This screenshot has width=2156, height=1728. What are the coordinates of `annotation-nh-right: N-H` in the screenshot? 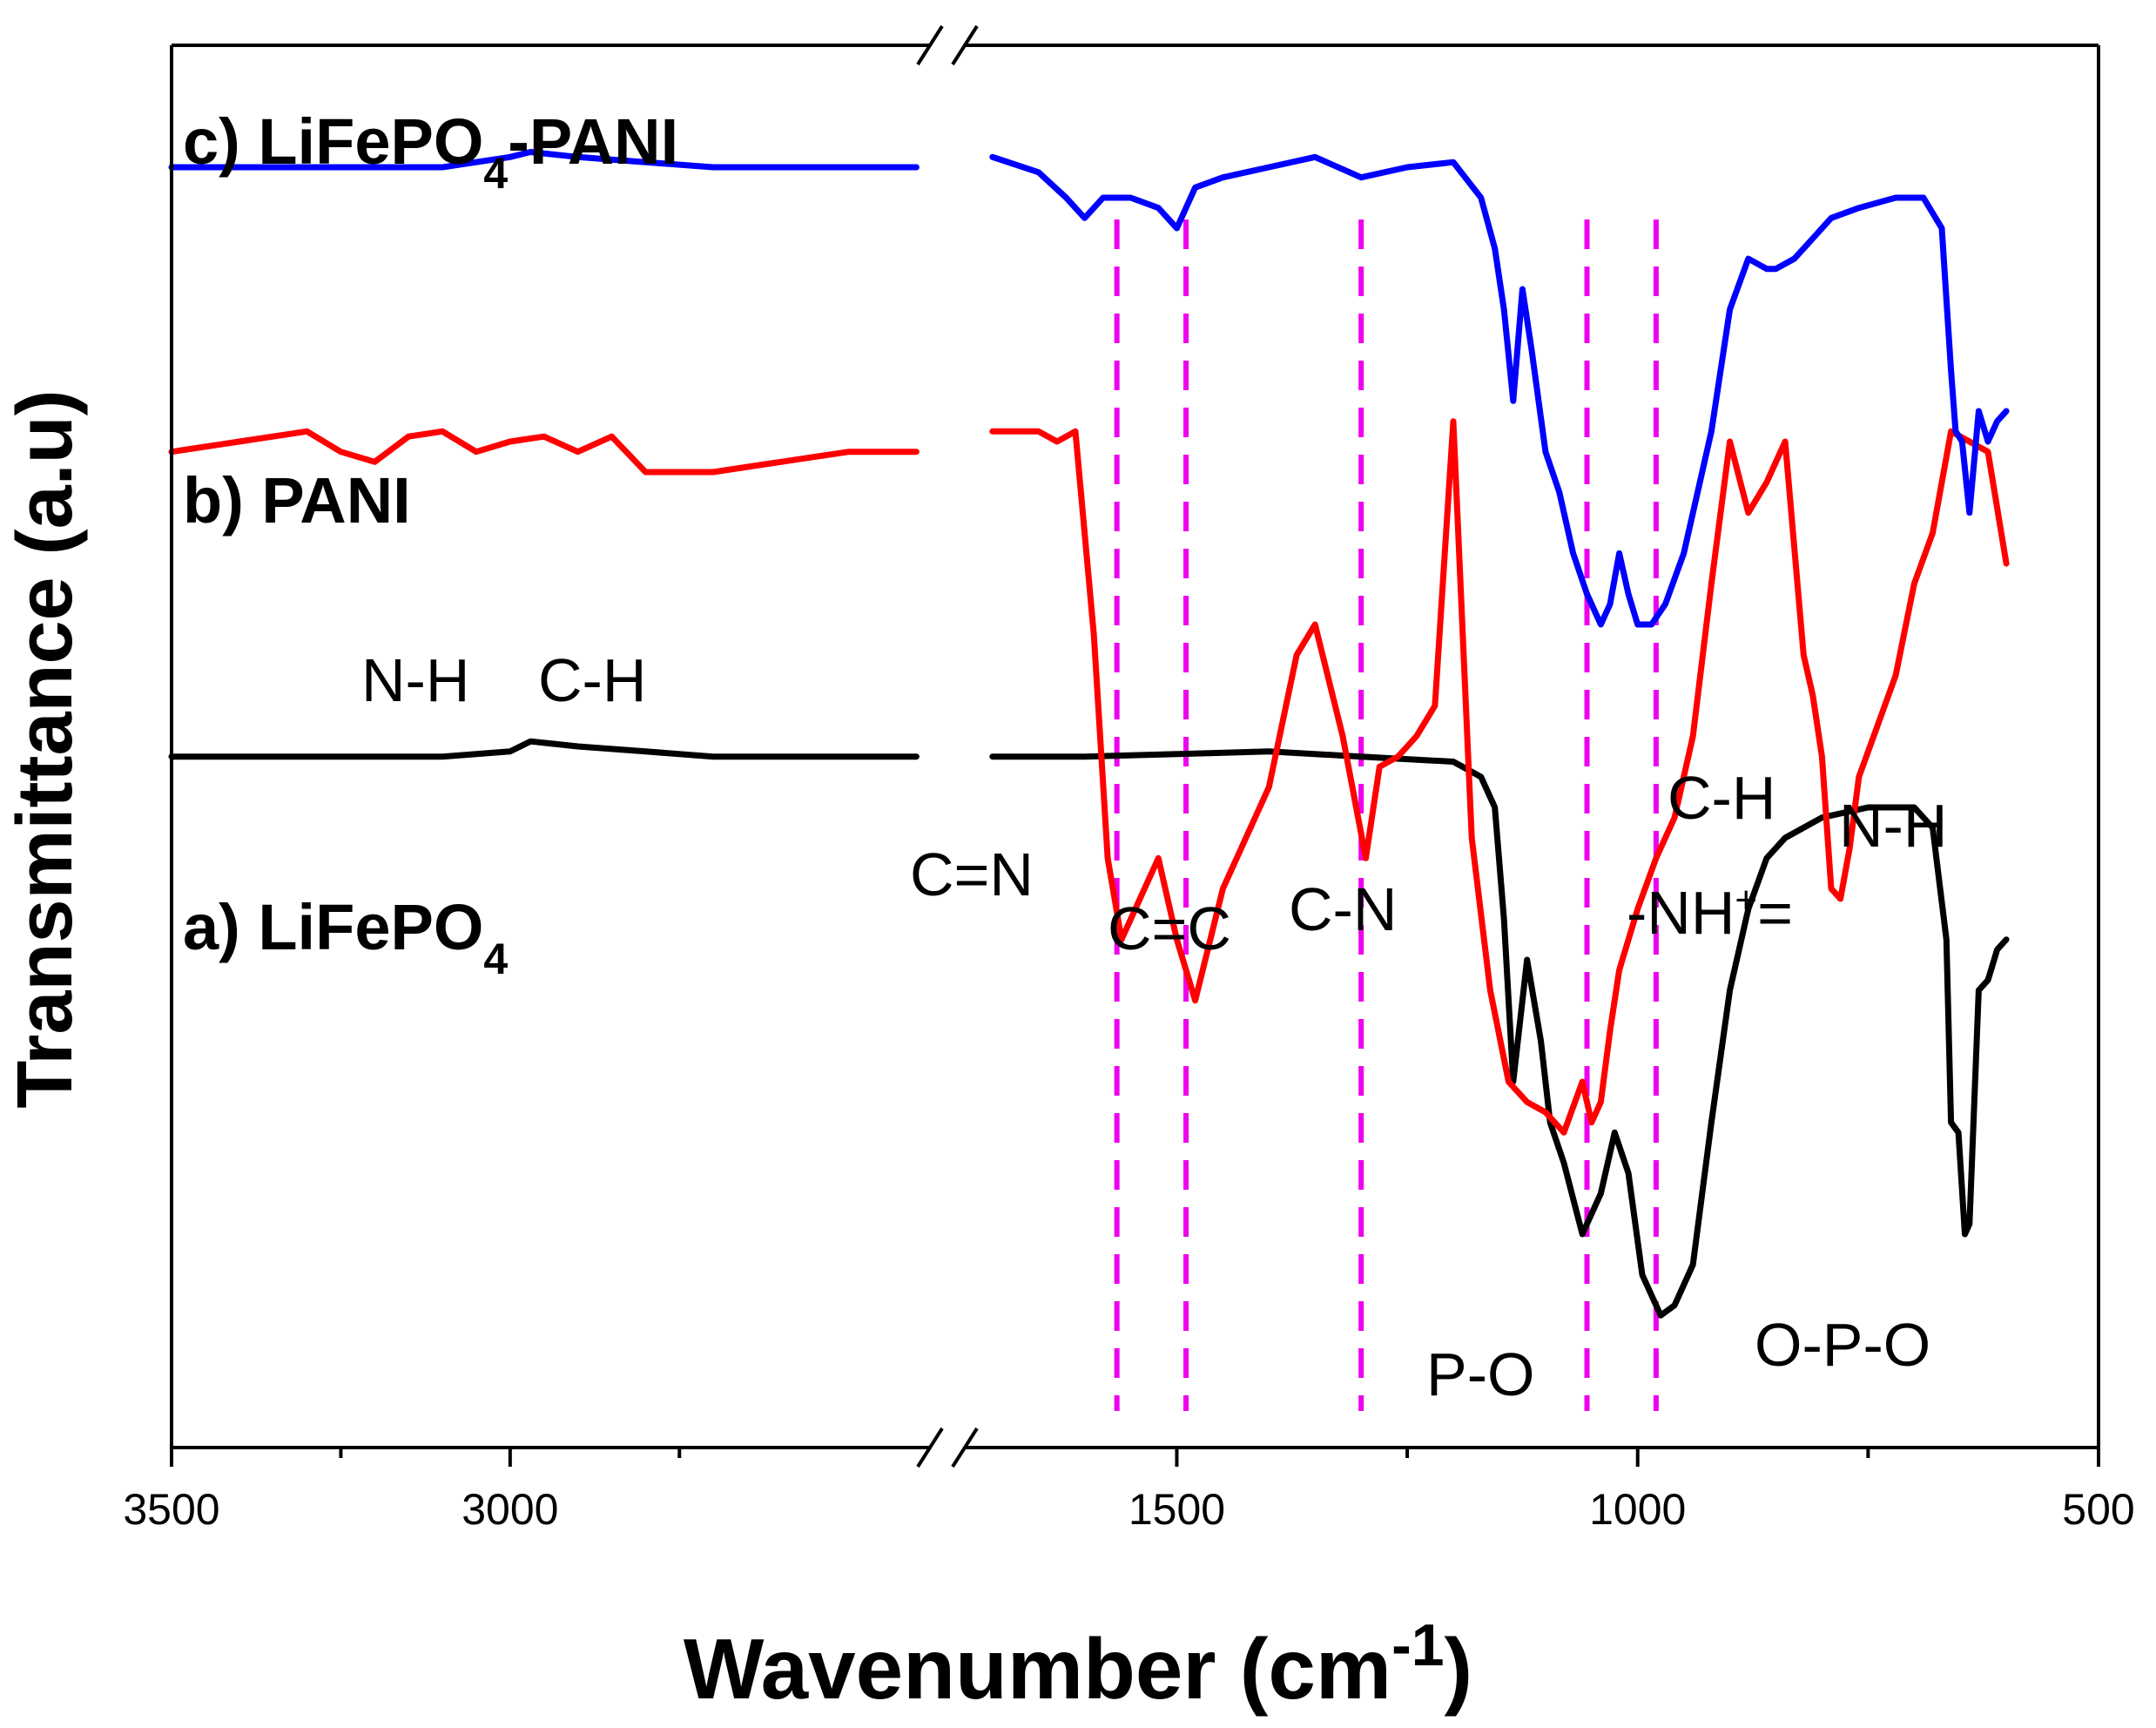 It's located at (1893, 826).